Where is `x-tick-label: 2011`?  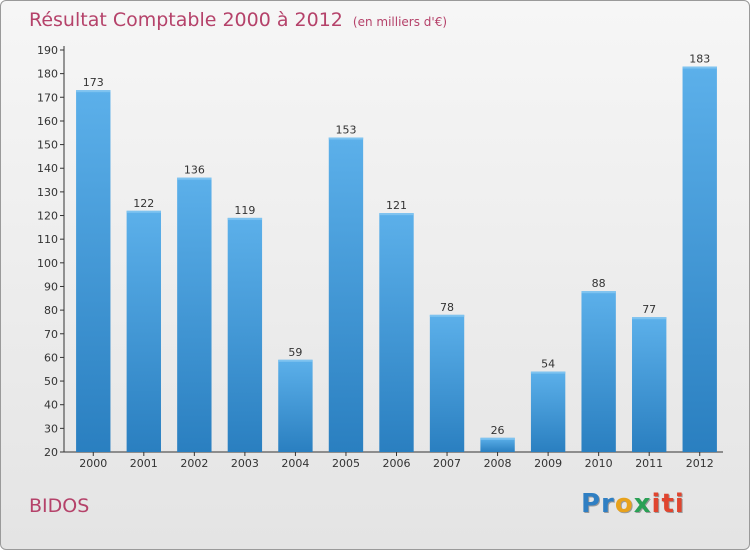
x-tick-label: 2011 is located at coordinates (649, 463).